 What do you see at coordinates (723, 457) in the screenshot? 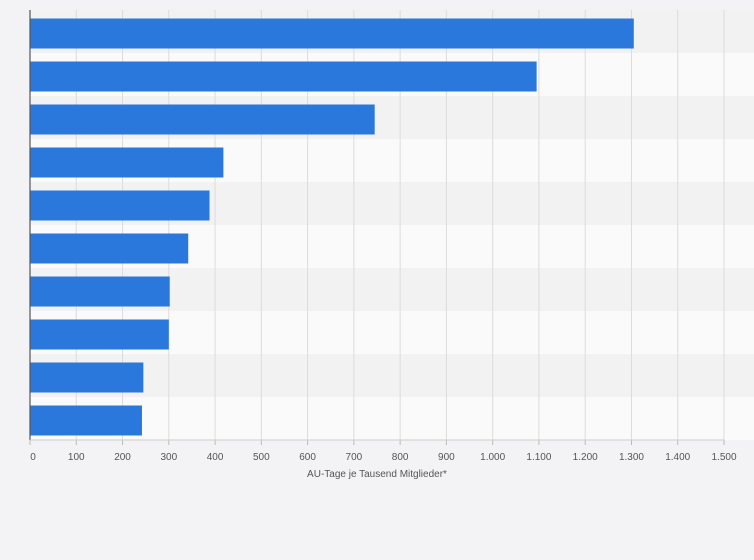
I see `x-tick-label: 1.500` at bounding box center [723, 457].